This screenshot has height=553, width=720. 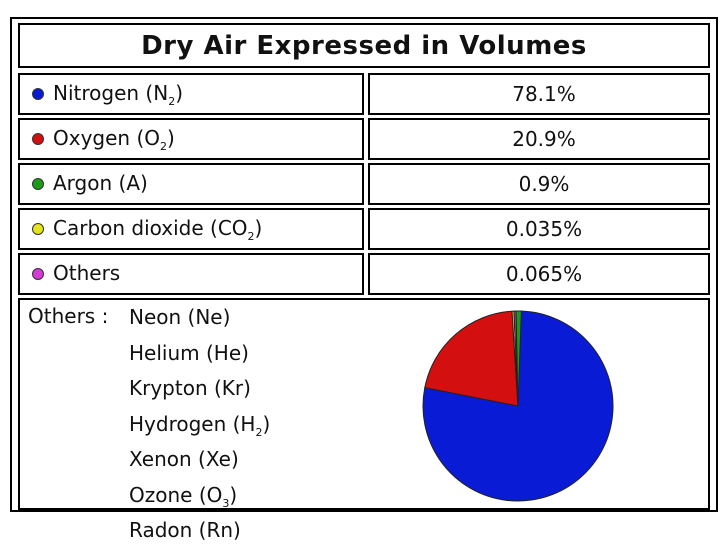 I want to click on row-value-cell: 0.9%, so click(x=539, y=184).